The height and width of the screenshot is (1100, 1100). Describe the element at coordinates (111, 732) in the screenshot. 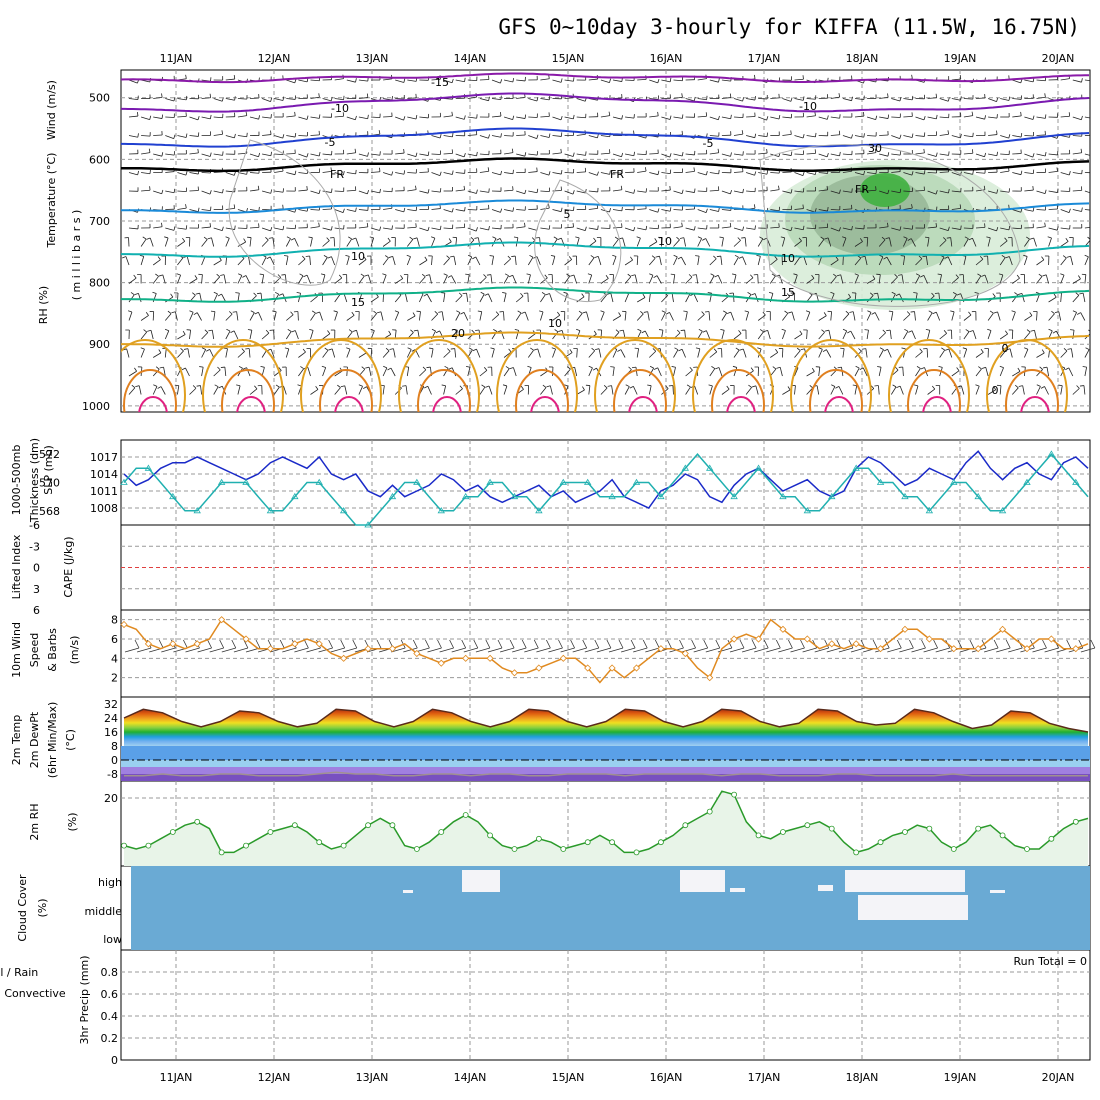

I see `temp-tick: 16` at that location.